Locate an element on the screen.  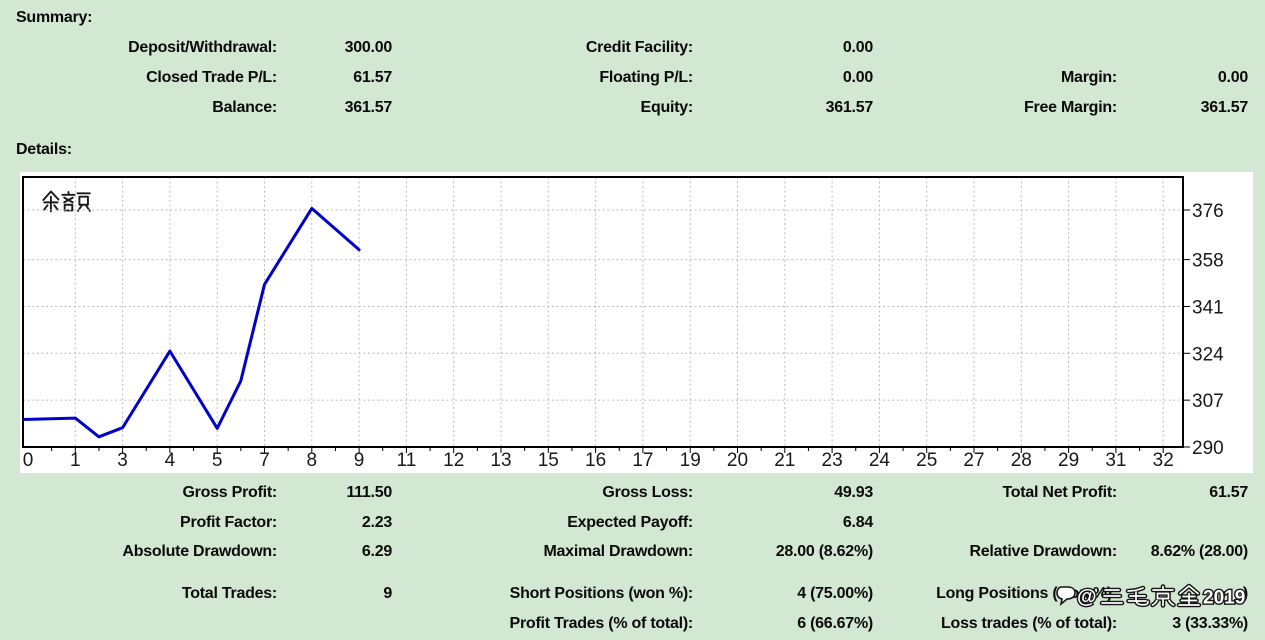
svg-text: 290 is located at coordinates (1208, 448).